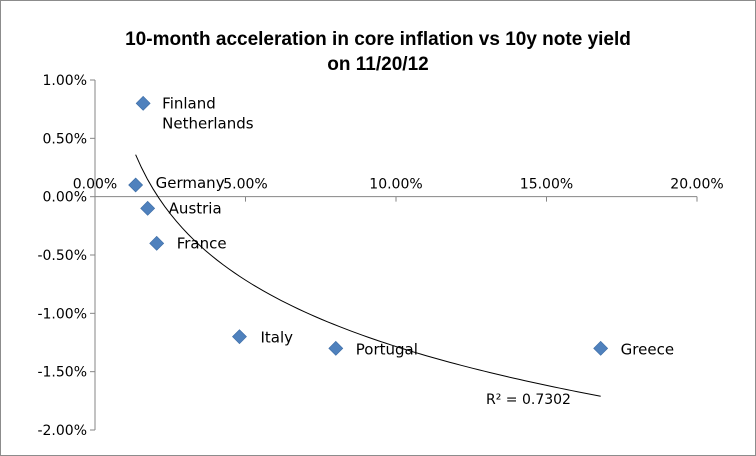 The image size is (756, 456). I want to click on x-tick-label: 15.00%, so click(546, 185).